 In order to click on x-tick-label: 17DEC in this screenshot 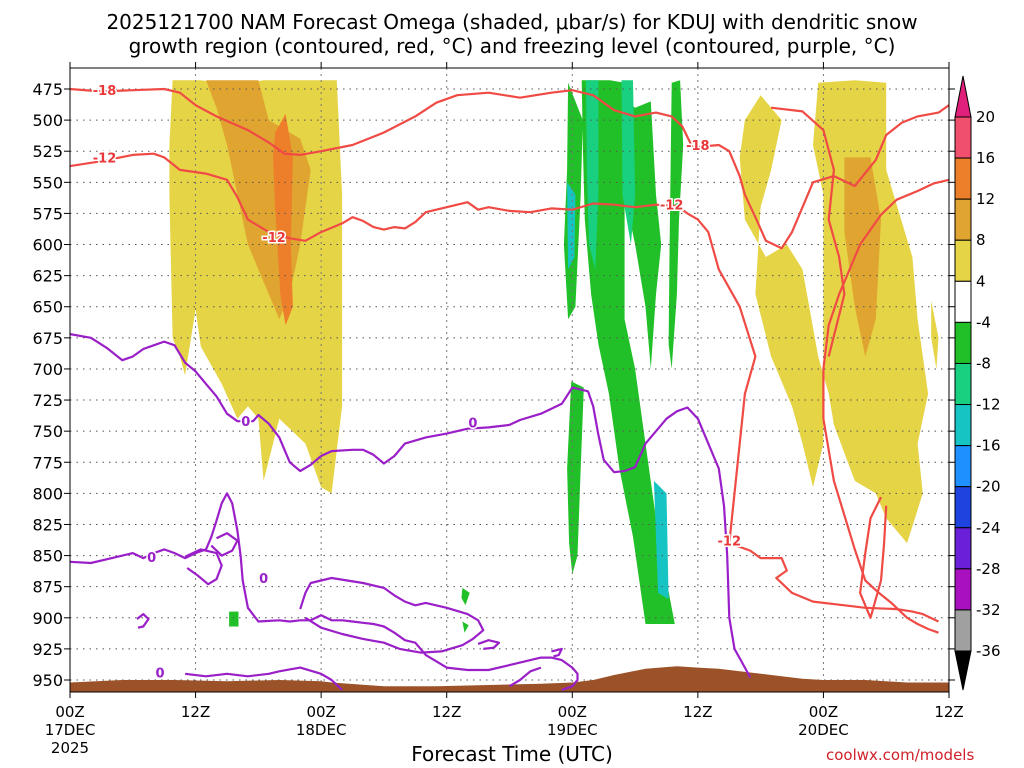, I will do `click(70, 730)`.